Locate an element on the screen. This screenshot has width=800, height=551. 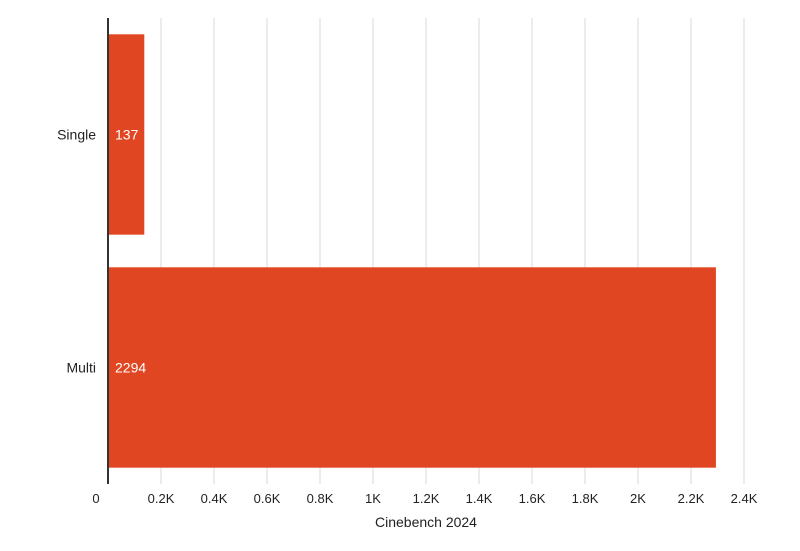
bar-single is located at coordinates (126, 134).